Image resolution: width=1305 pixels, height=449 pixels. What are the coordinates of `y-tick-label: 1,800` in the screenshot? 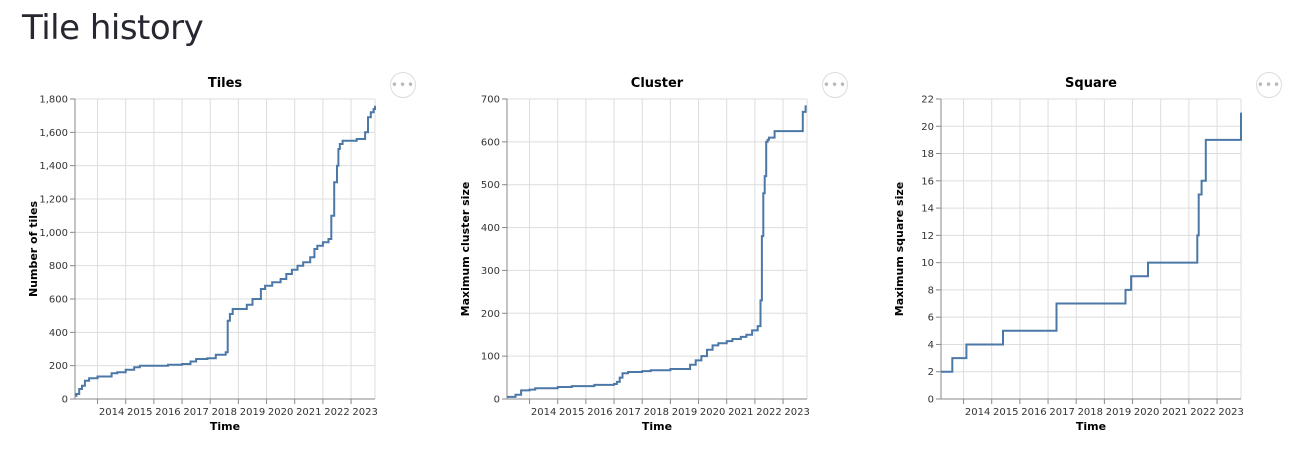 It's located at (53, 100).